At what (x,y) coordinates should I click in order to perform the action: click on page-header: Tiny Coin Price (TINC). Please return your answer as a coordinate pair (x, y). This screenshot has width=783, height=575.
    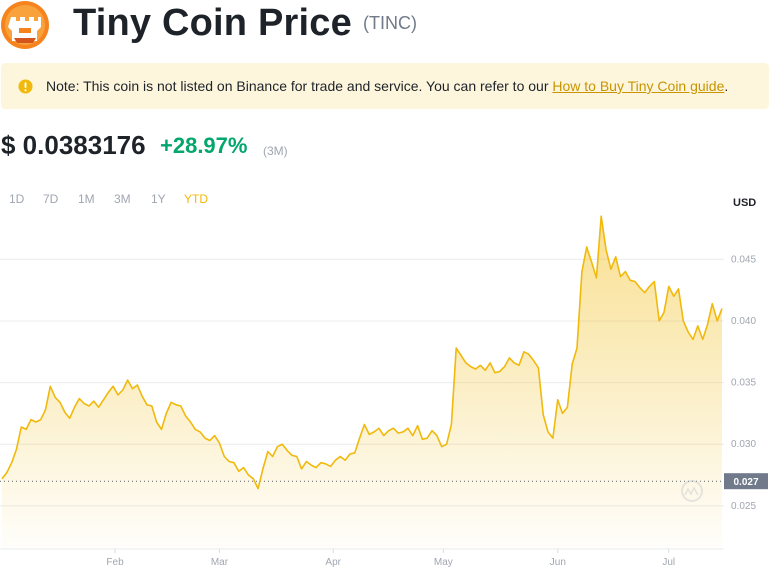
    Looking at the image, I should click on (391, 26).